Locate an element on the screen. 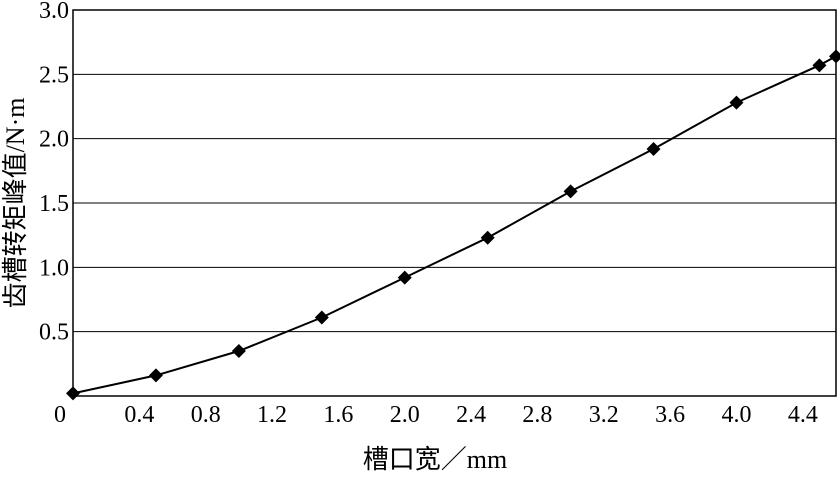  x-axis-title: 槽口宽／mm is located at coordinates (435, 459).